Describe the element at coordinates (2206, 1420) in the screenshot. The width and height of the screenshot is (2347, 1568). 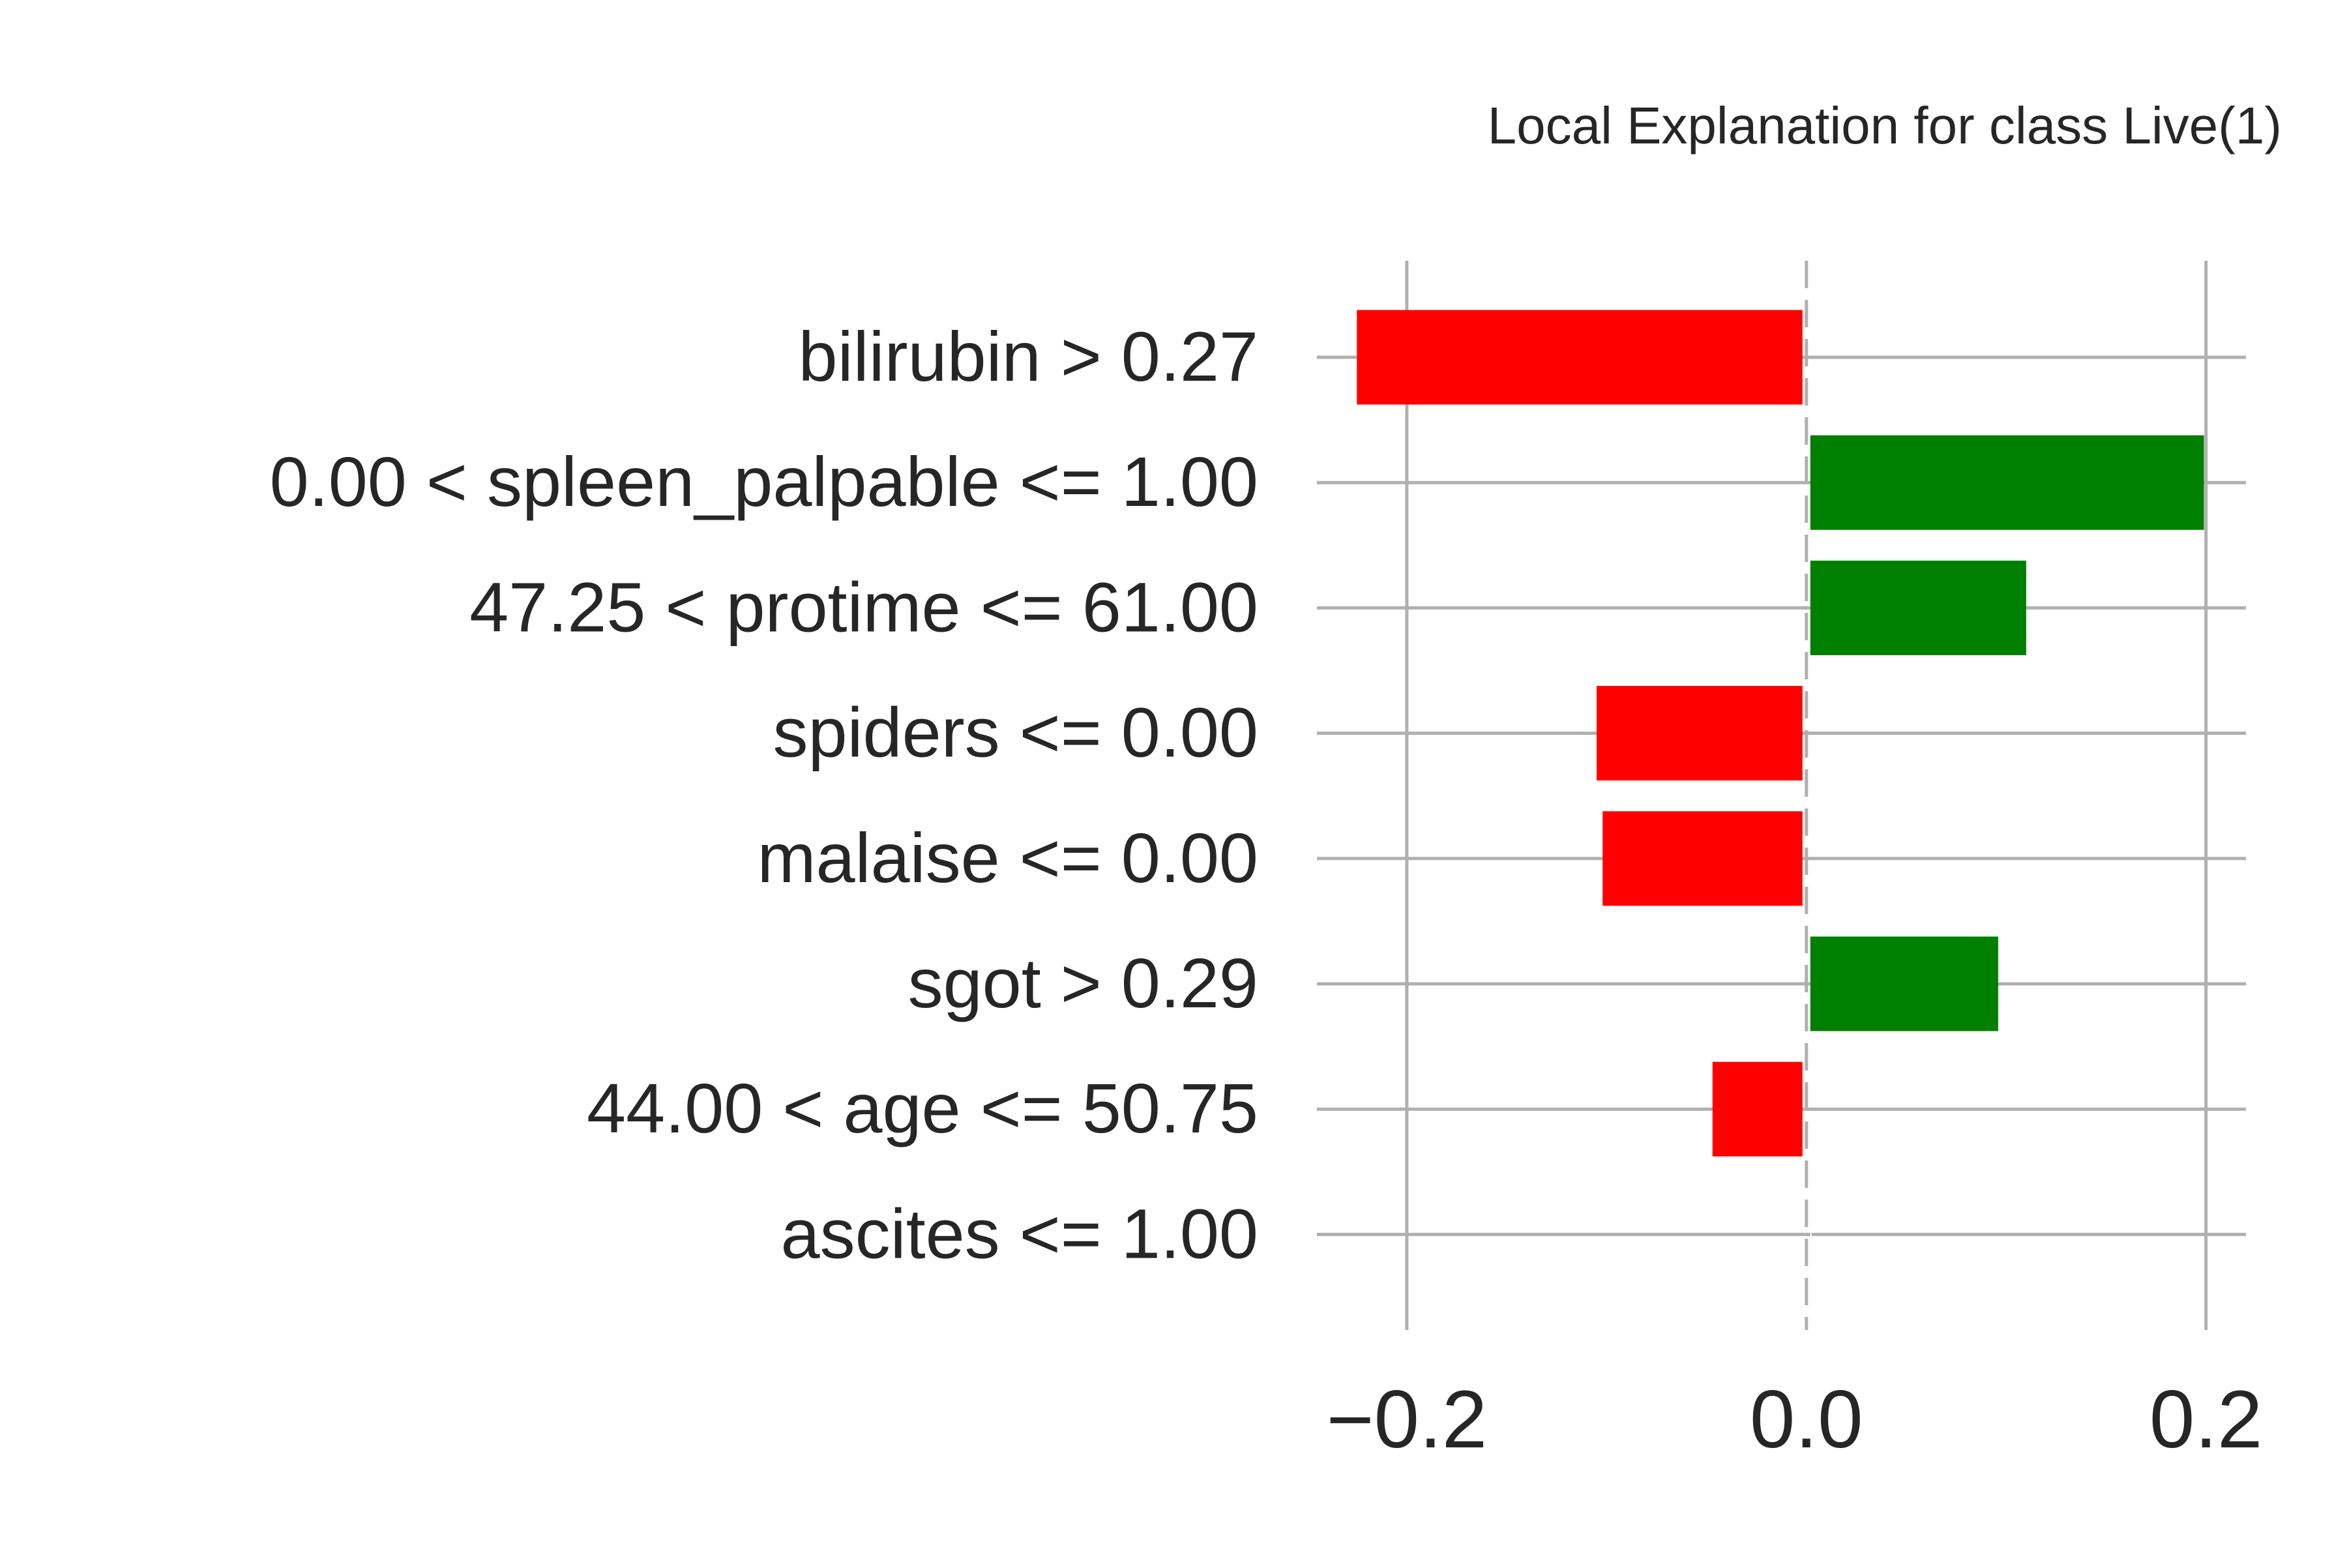
I see `x-tick-label: 0.2` at that location.